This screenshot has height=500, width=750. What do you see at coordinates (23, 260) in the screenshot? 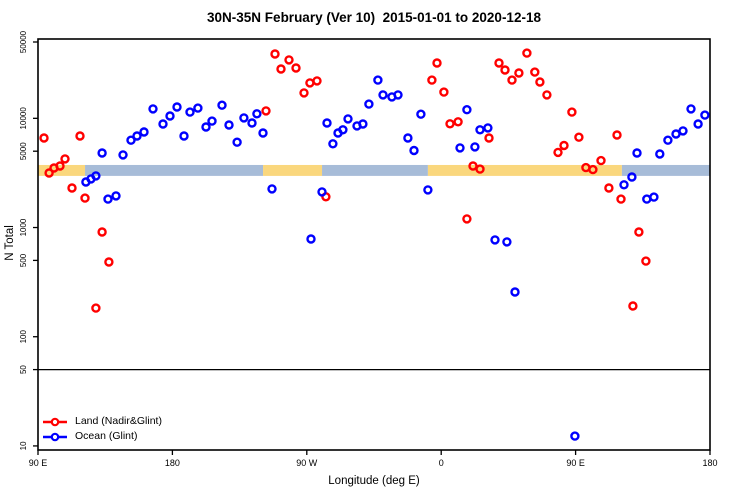
I see `y-tick-label: 500` at bounding box center [23, 260].